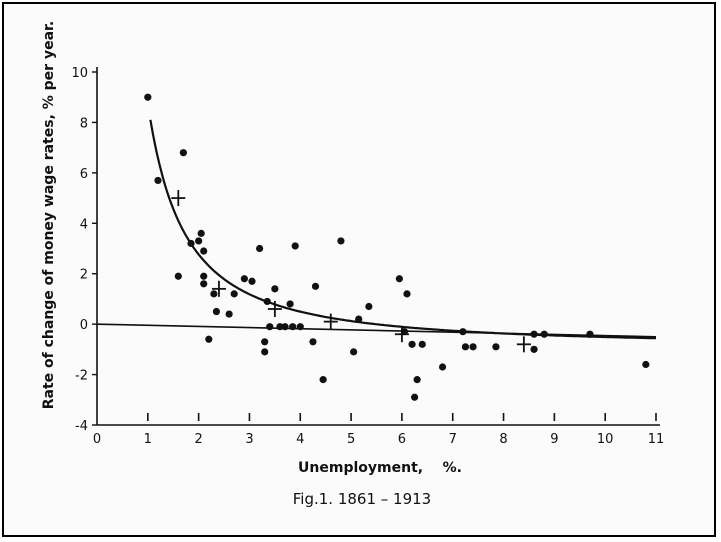  What do you see at coordinates (97, 439) in the screenshot?
I see `x-tick-label: 0` at bounding box center [97, 439].